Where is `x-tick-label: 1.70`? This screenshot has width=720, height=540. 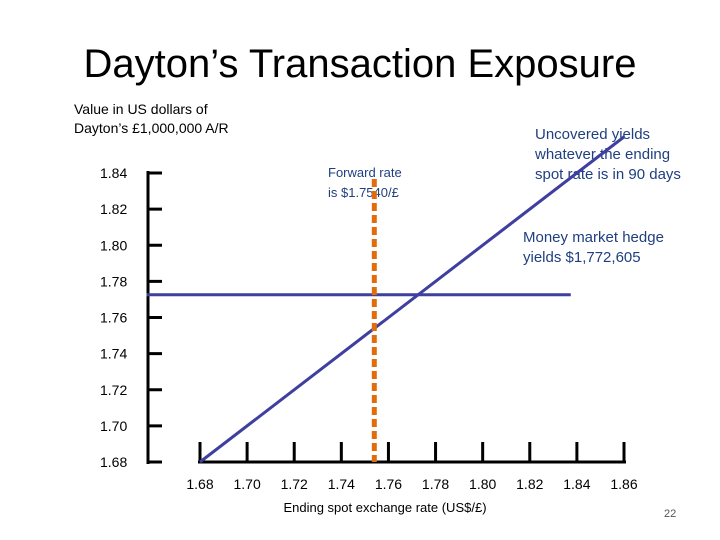 x-tick-label: 1.70 is located at coordinates (246, 484).